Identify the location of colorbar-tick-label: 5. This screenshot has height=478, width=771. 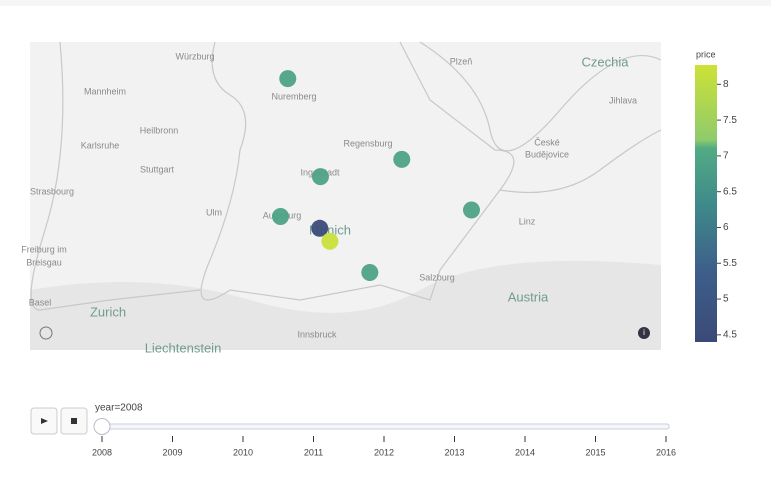
(726, 299).